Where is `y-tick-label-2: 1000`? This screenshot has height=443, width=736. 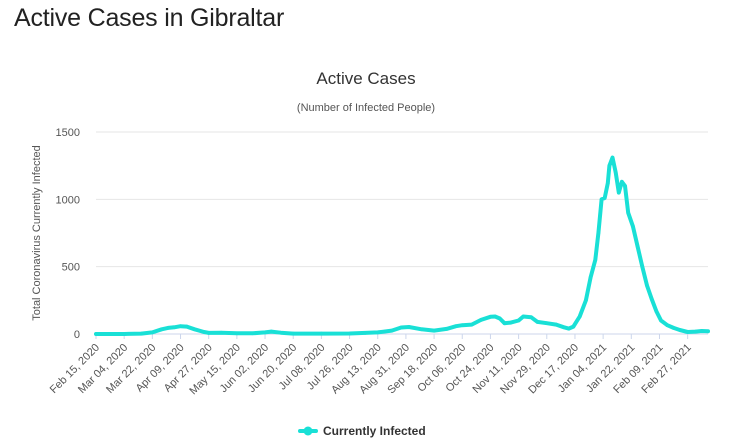
y-tick-label-2: 1000 is located at coordinates (68, 200).